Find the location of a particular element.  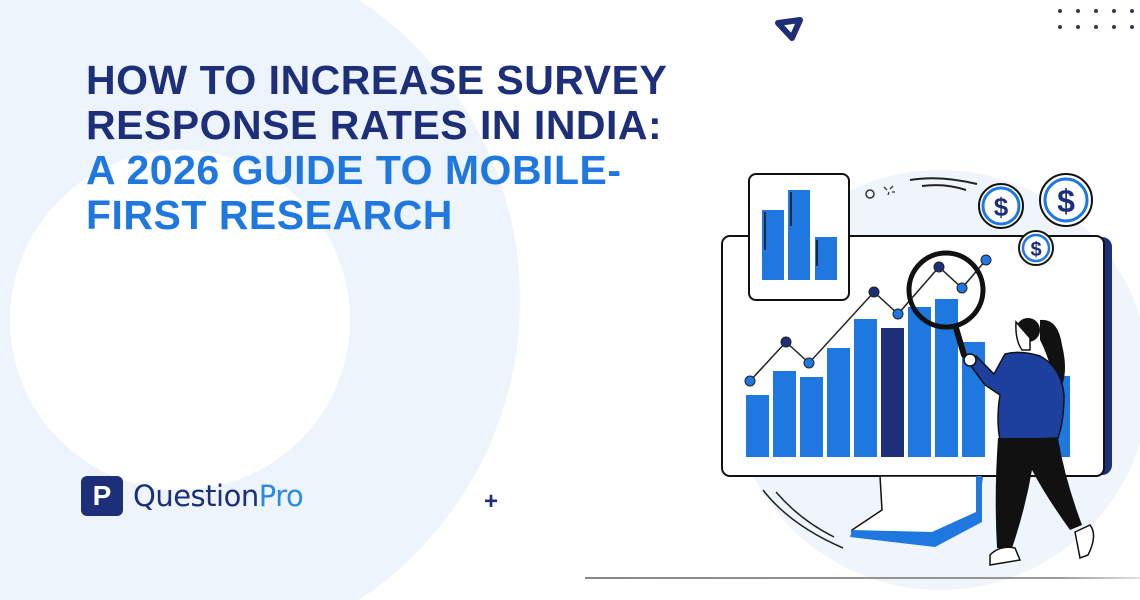

logo-word-question: Question is located at coordinates (196, 496).